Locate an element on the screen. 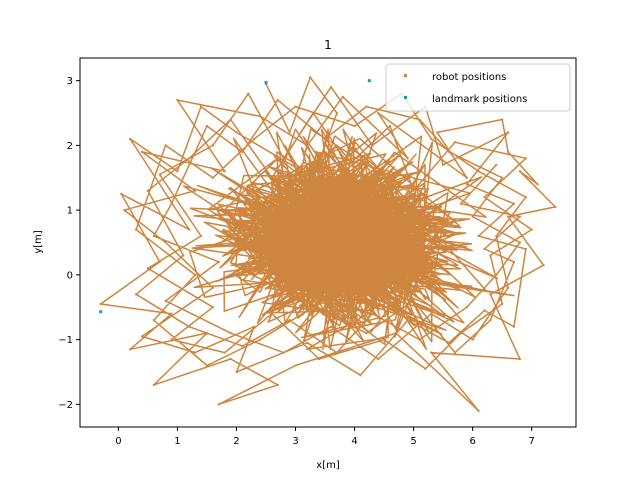 Image resolution: width=640 pixels, height=484 pixels. x-tick-label: 5 is located at coordinates (413, 441).